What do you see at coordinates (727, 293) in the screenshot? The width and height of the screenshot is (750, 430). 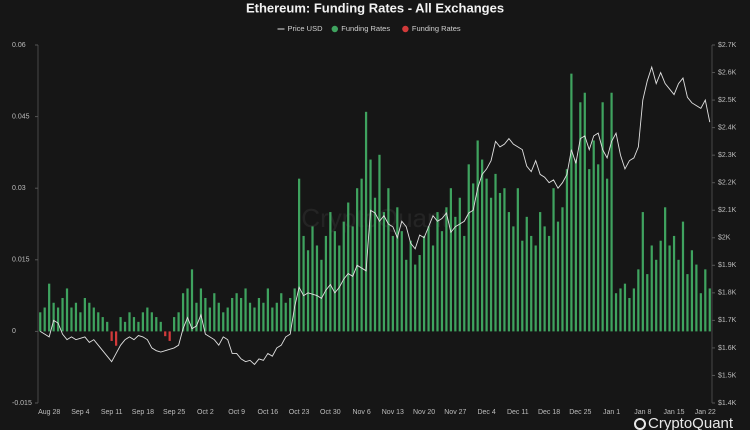 I see `y2-tick-label: $1.8K` at bounding box center [727, 293].